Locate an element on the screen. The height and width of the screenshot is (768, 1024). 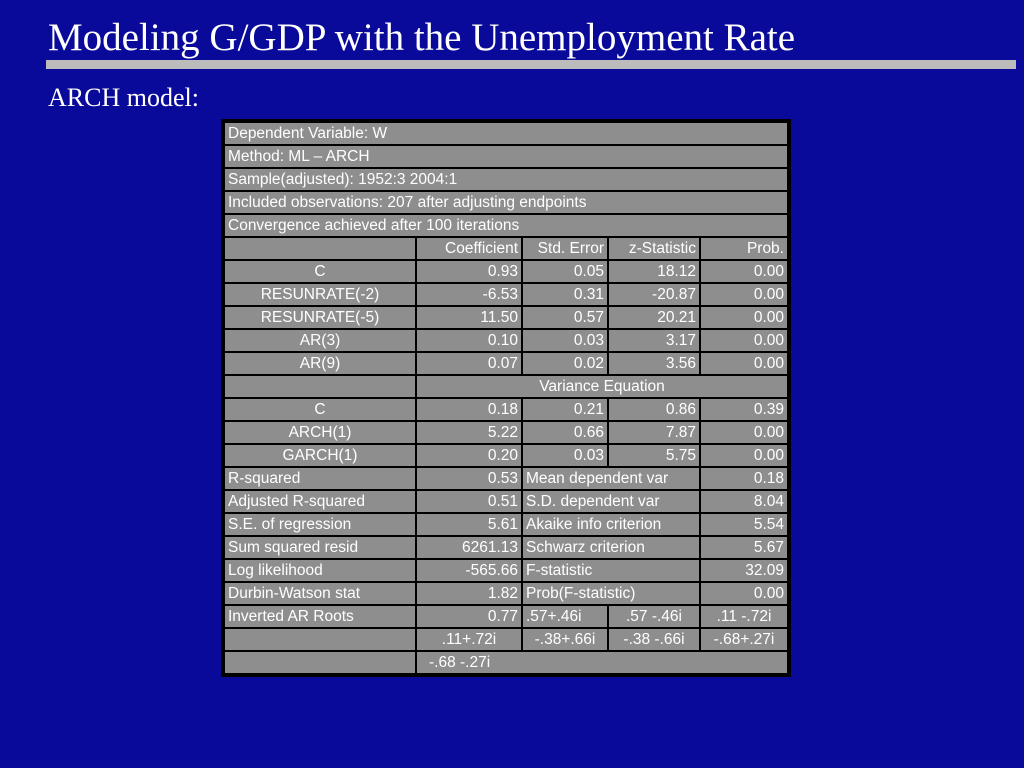
stat-value: 0.53 is located at coordinates (469, 478).